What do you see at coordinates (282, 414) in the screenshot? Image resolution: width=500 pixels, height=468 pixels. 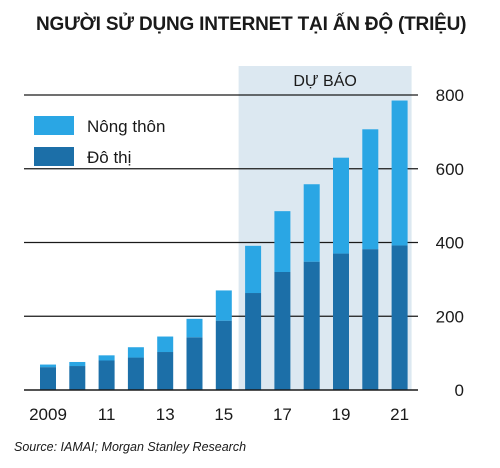 I see `x-tick-label: 17` at bounding box center [282, 414].